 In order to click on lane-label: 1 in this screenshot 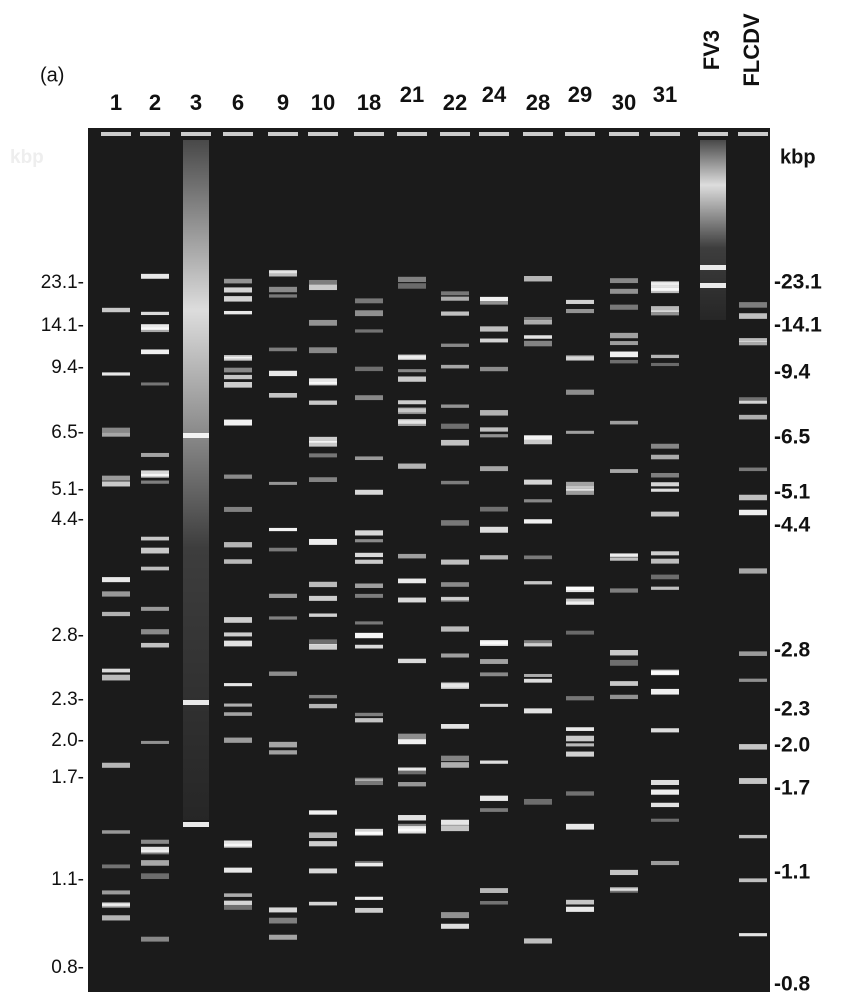, I will do `click(116, 102)`.